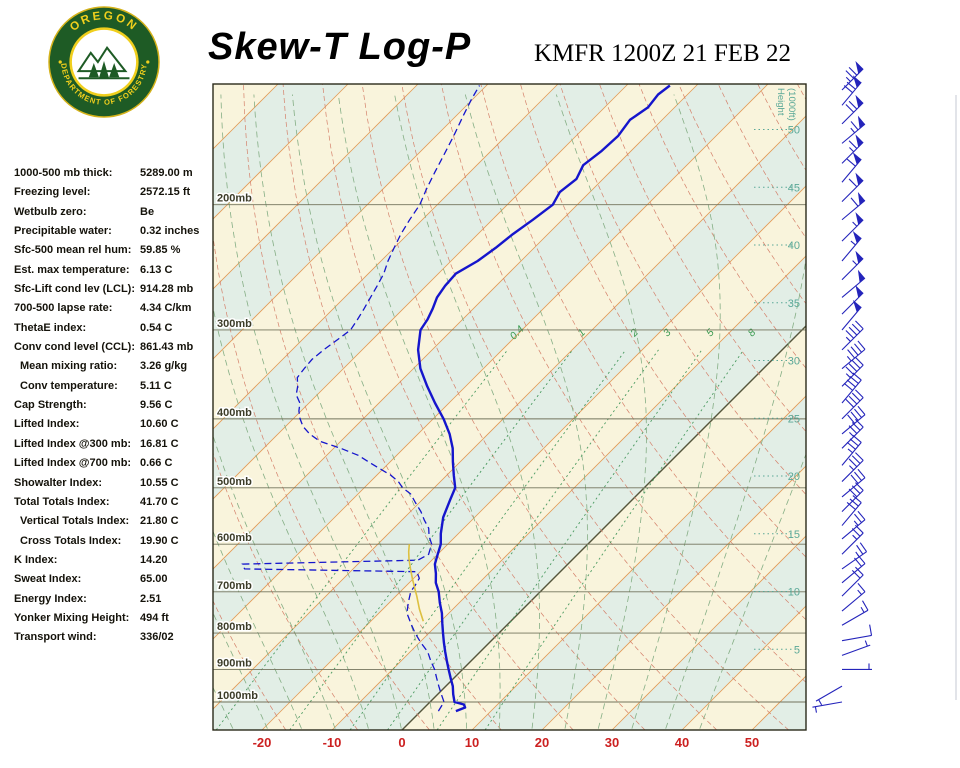 This screenshot has height=768, width=960. Describe the element at coordinates (237, 696) in the screenshot. I see `pressure-label: 1000mb` at that location.